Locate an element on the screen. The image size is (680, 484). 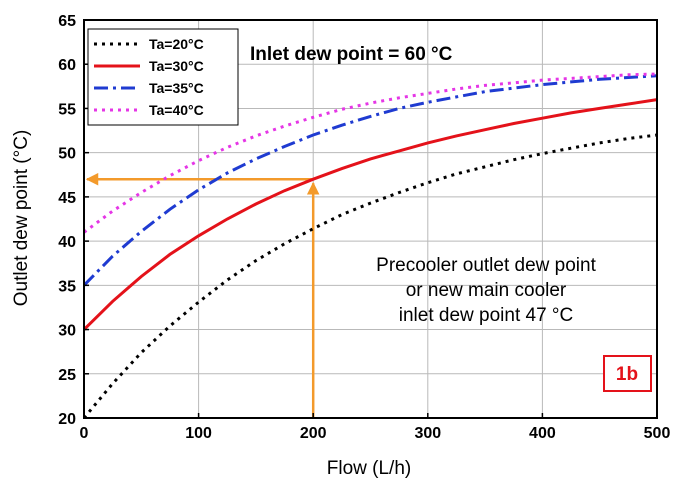
legend-label: Ta=40°C is located at coordinates (176, 110).